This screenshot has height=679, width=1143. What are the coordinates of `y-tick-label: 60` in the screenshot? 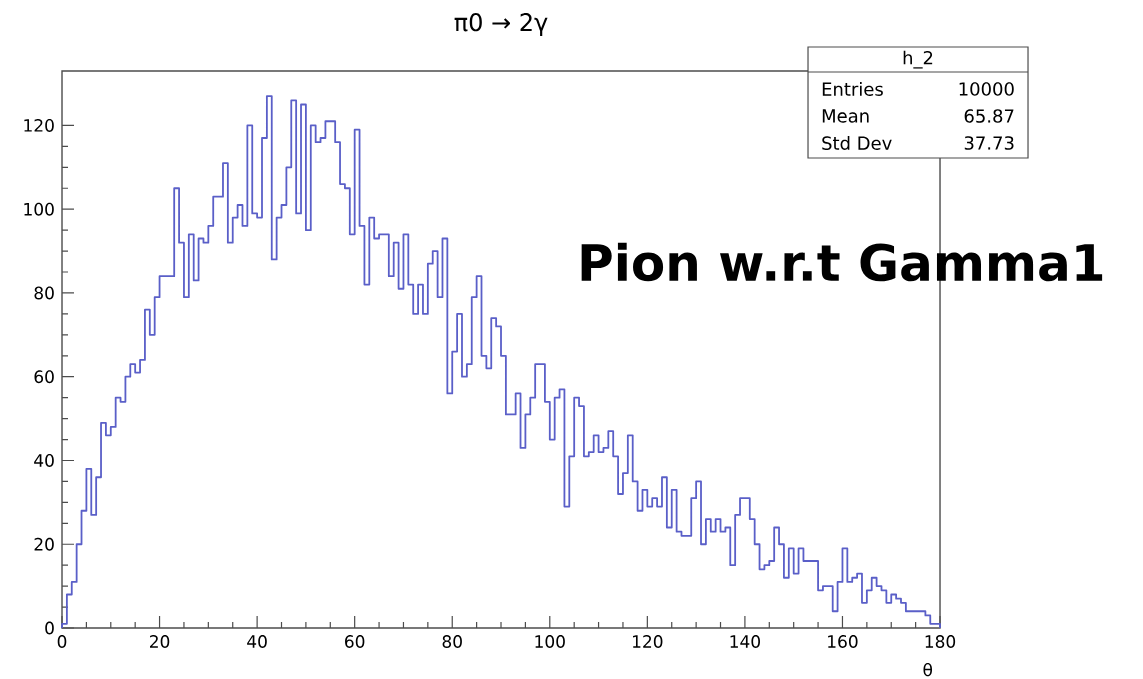 It's located at (44, 377).